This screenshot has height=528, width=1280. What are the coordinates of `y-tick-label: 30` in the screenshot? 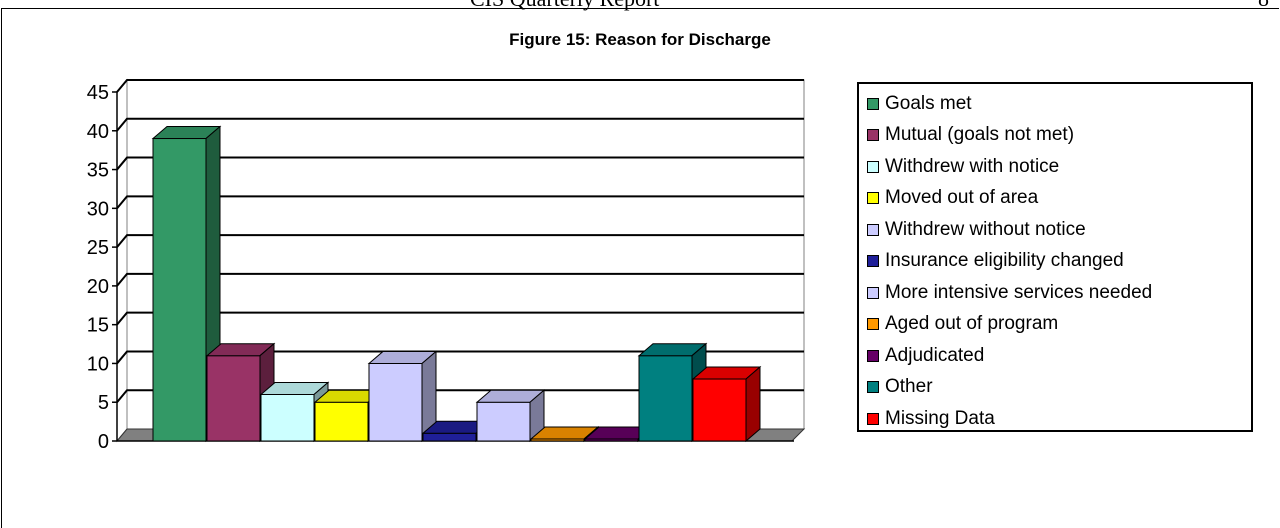 It's located at (98, 209).